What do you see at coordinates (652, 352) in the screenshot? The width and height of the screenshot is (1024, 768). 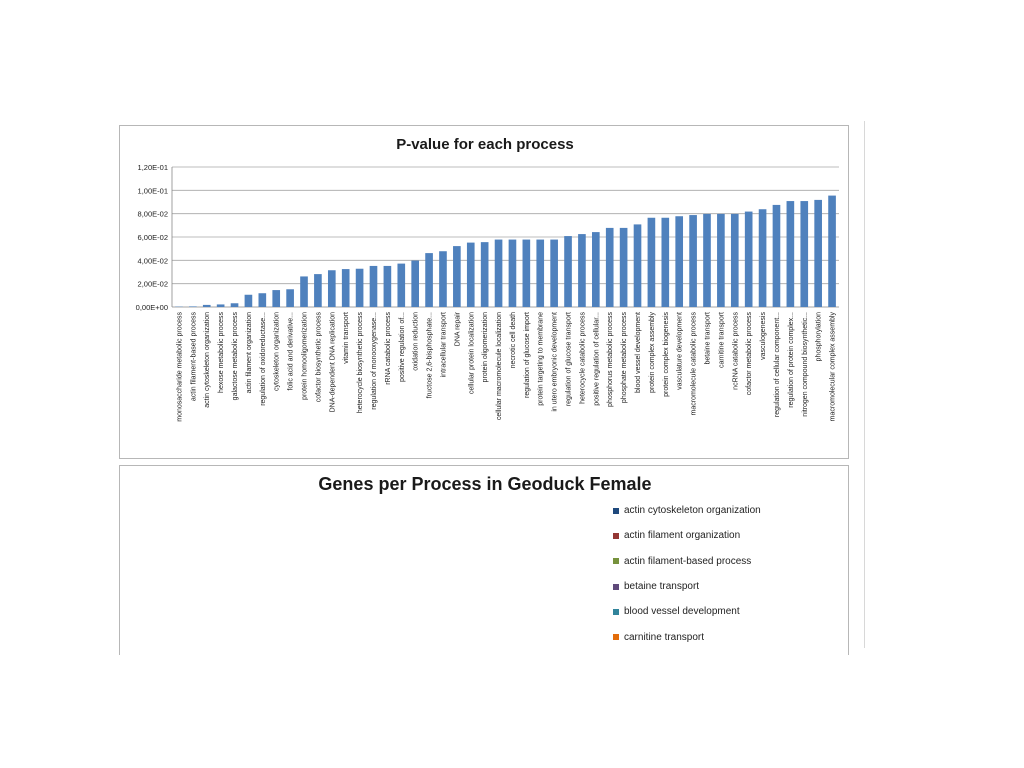 I see `x-tick-label: protein complex assembly` at bounding box center [652, 352].